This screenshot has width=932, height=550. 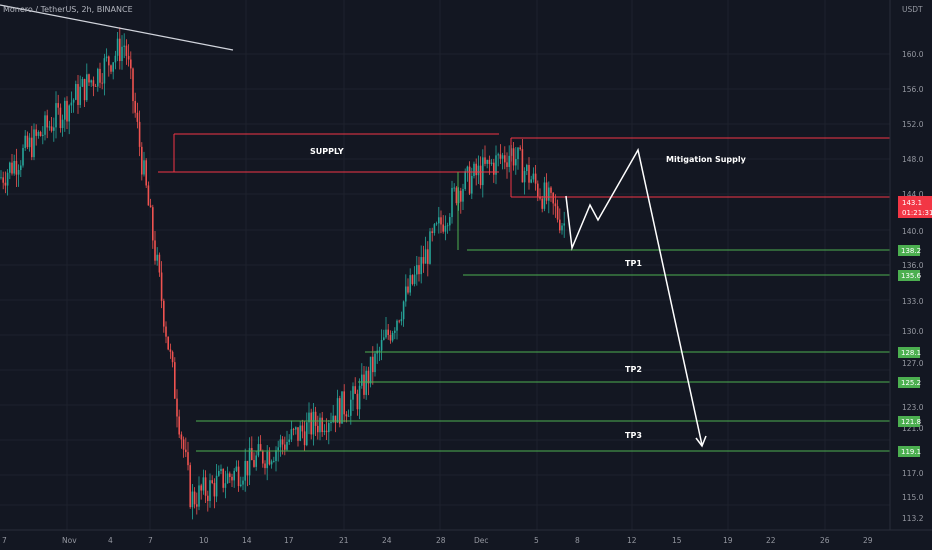 I want to click on current-price-value: 143.1, so click(x=912, y=203).